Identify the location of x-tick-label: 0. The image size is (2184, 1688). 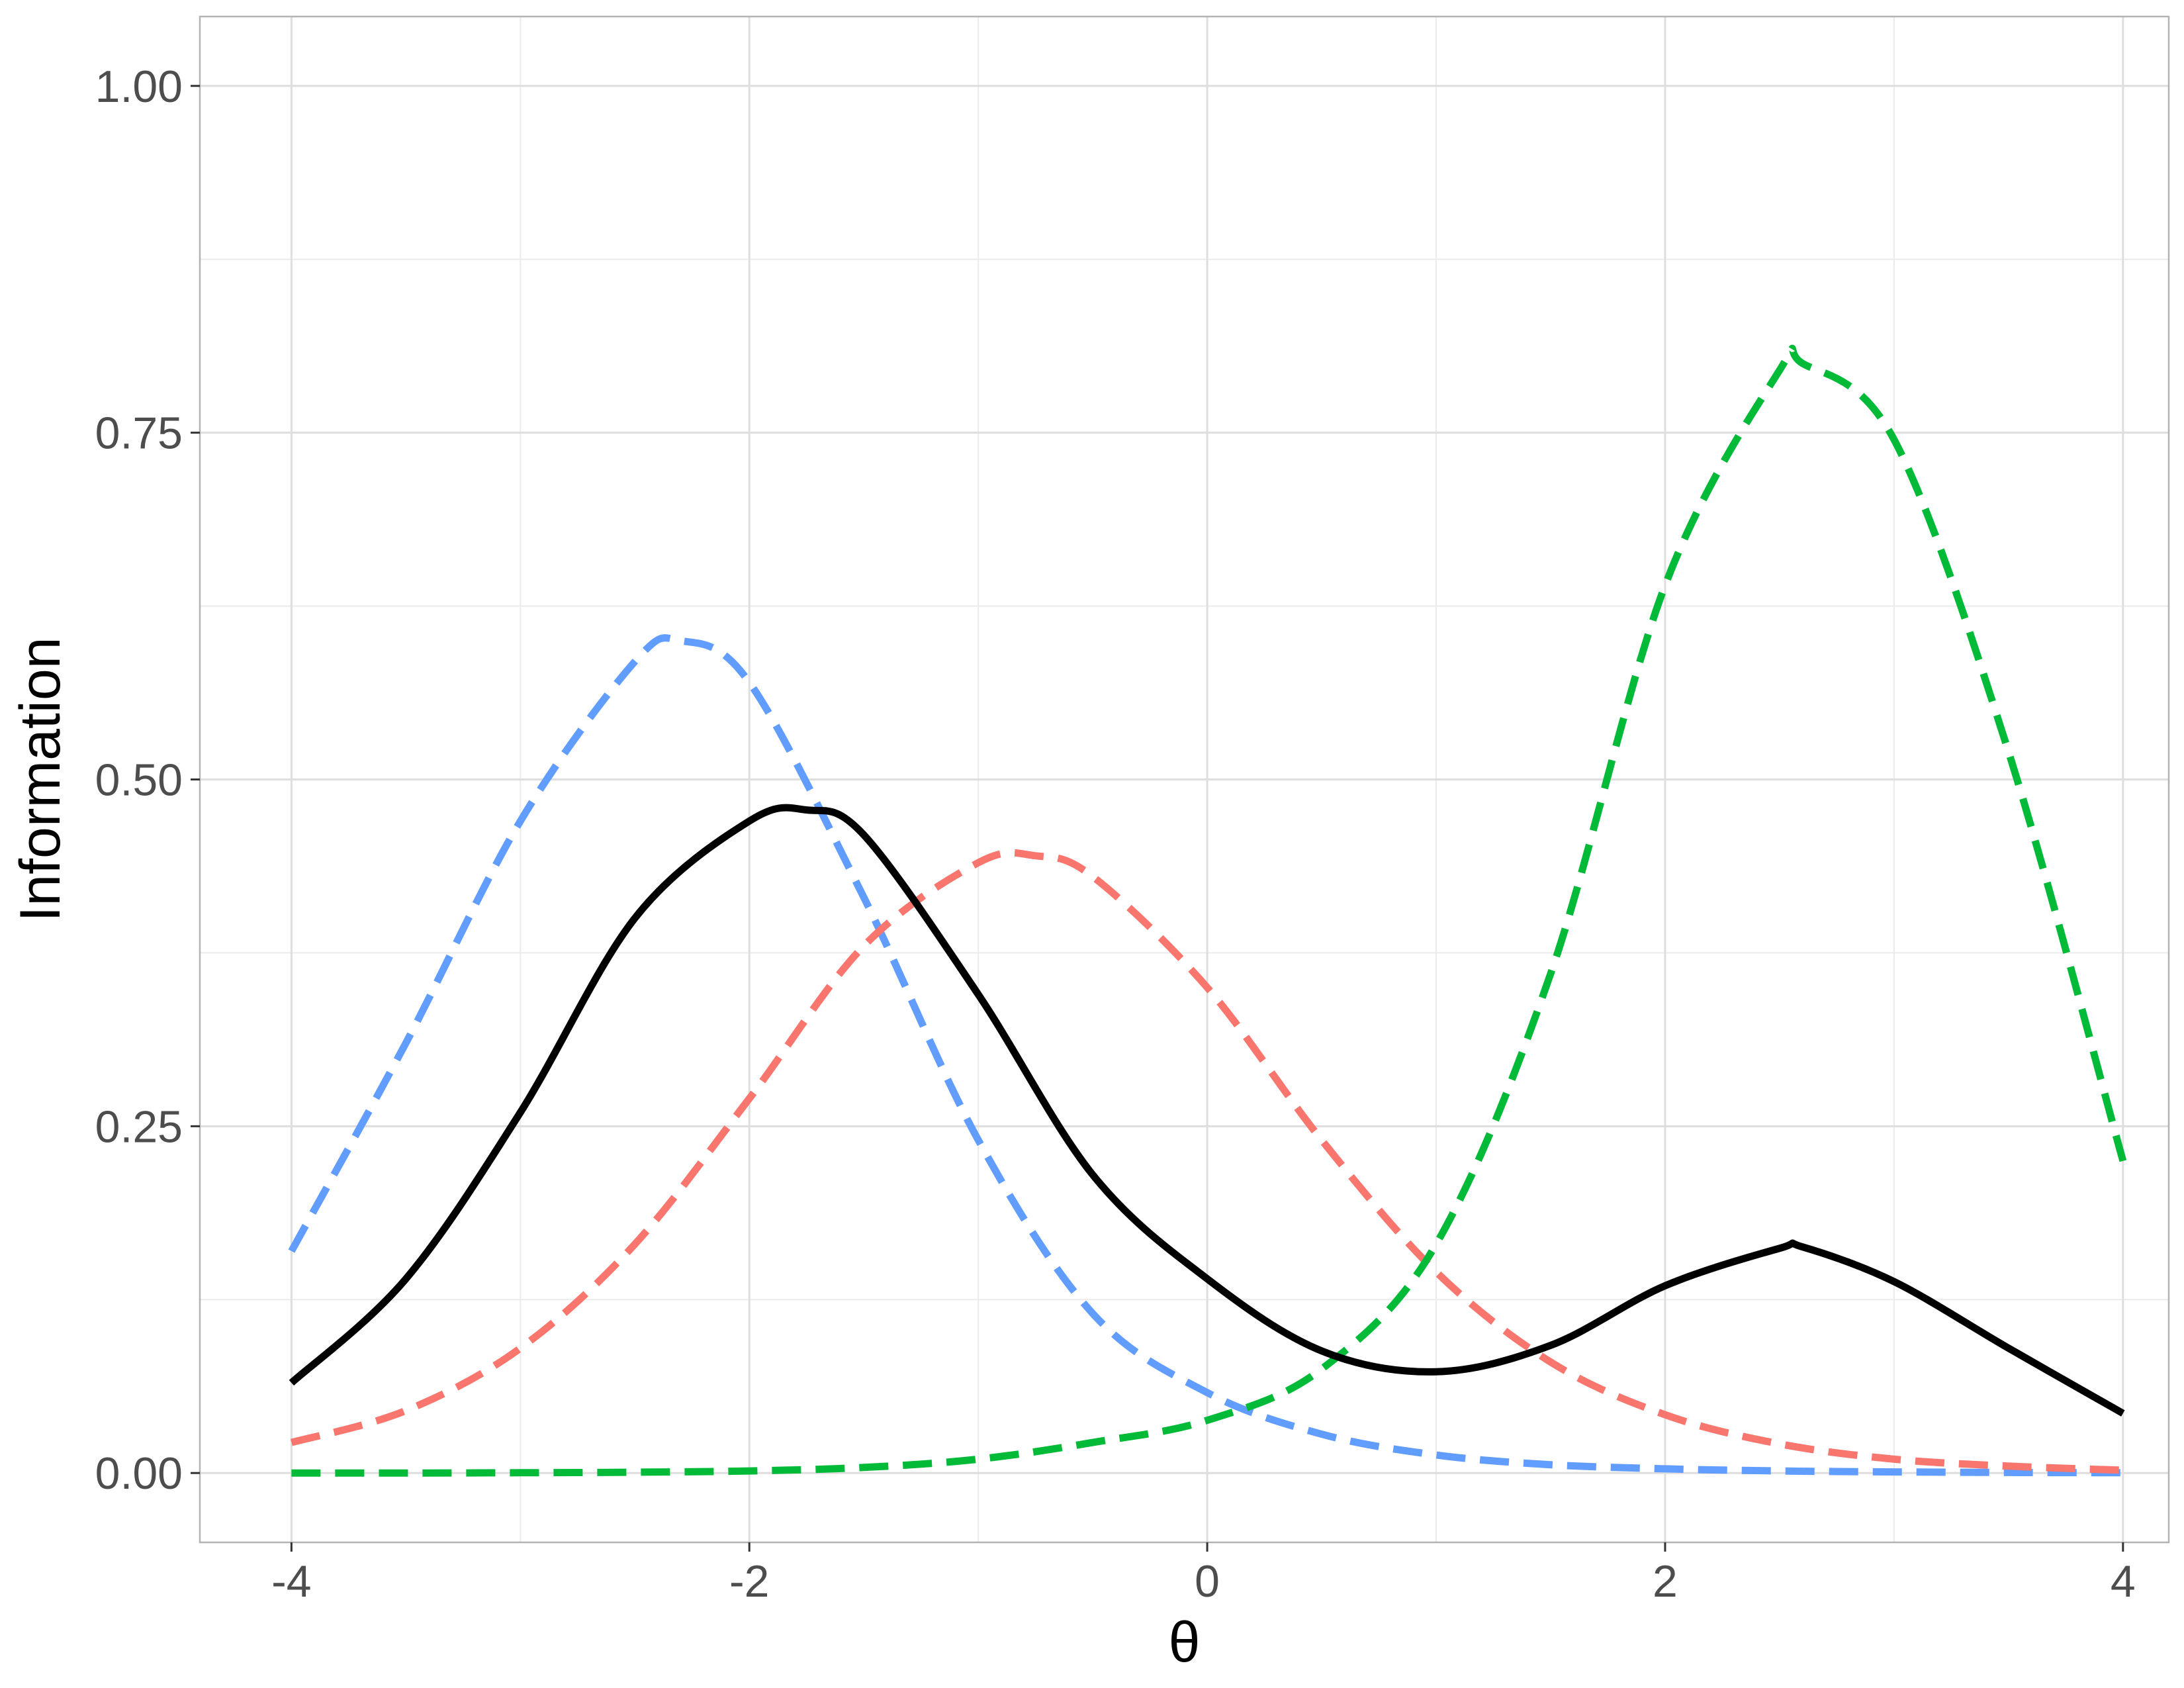
(1207, 1581).